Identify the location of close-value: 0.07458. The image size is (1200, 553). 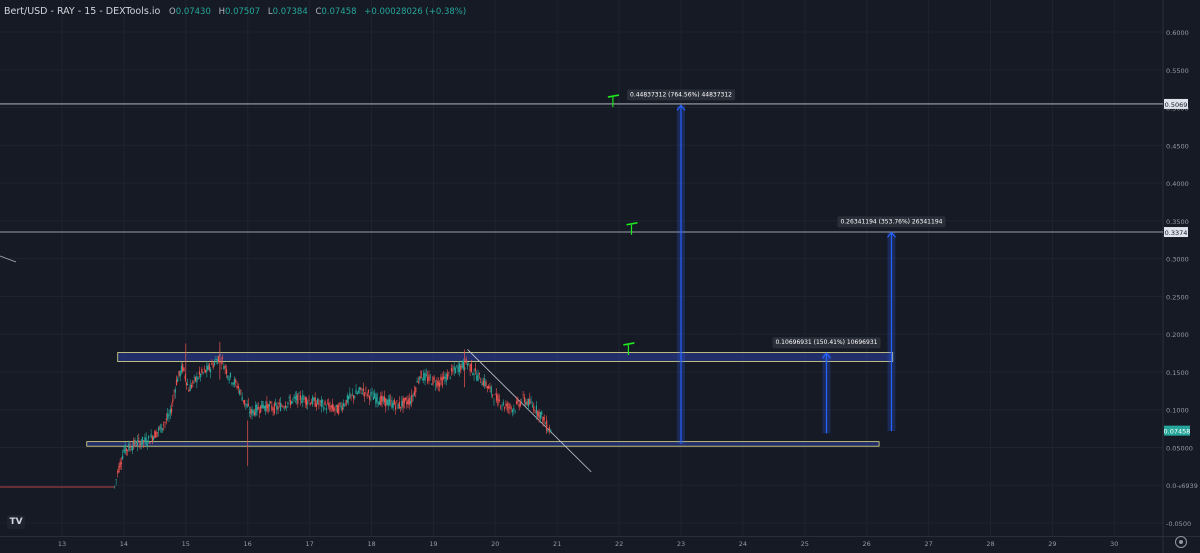
(339, 12).